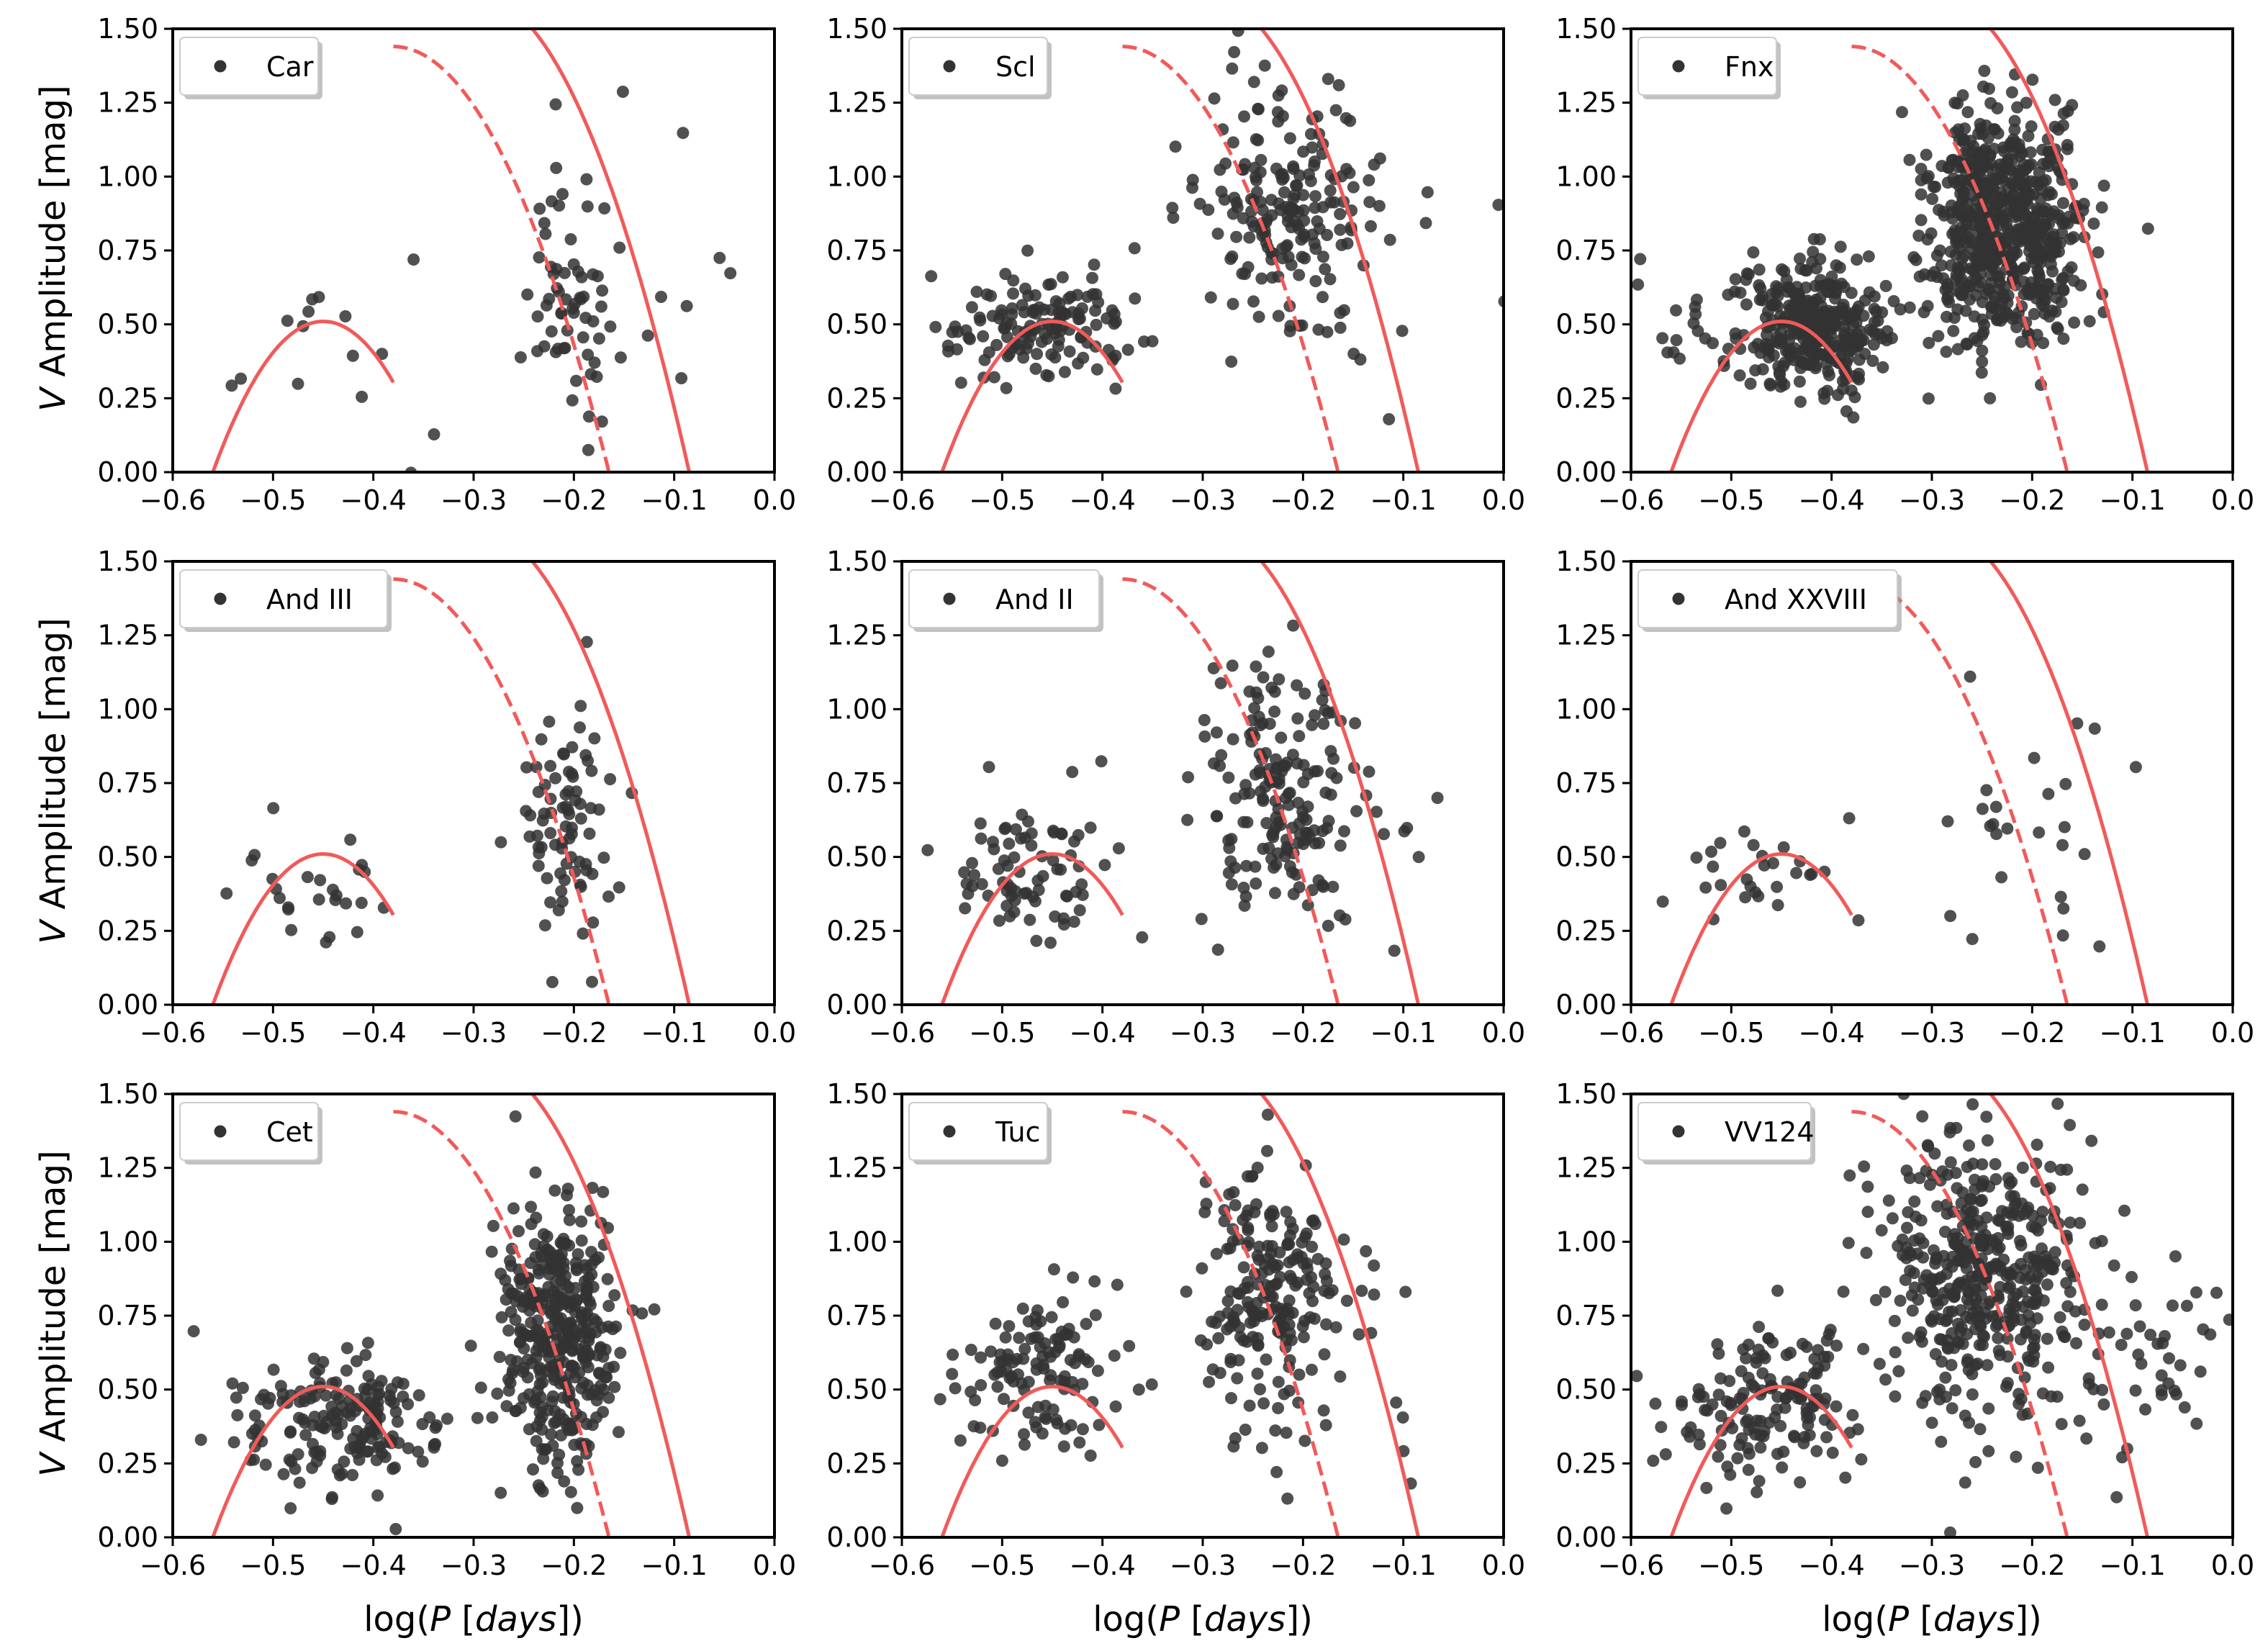 The width and height of the screenshot is (2268, 1646). What do you see at coordinates (1761, 1461) in the screenshot?
I see `oo1-parabola-curve` at bounding box center [1761, 1461].